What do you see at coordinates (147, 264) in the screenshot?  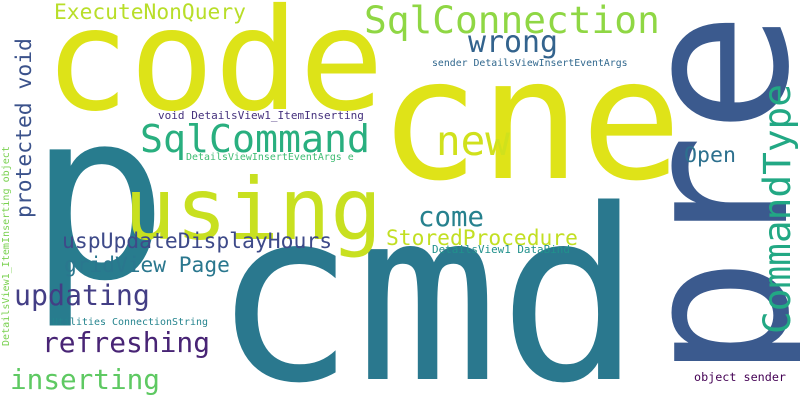 I see `word-gridview-page: gridView Page` at bounding box center [147, 264].